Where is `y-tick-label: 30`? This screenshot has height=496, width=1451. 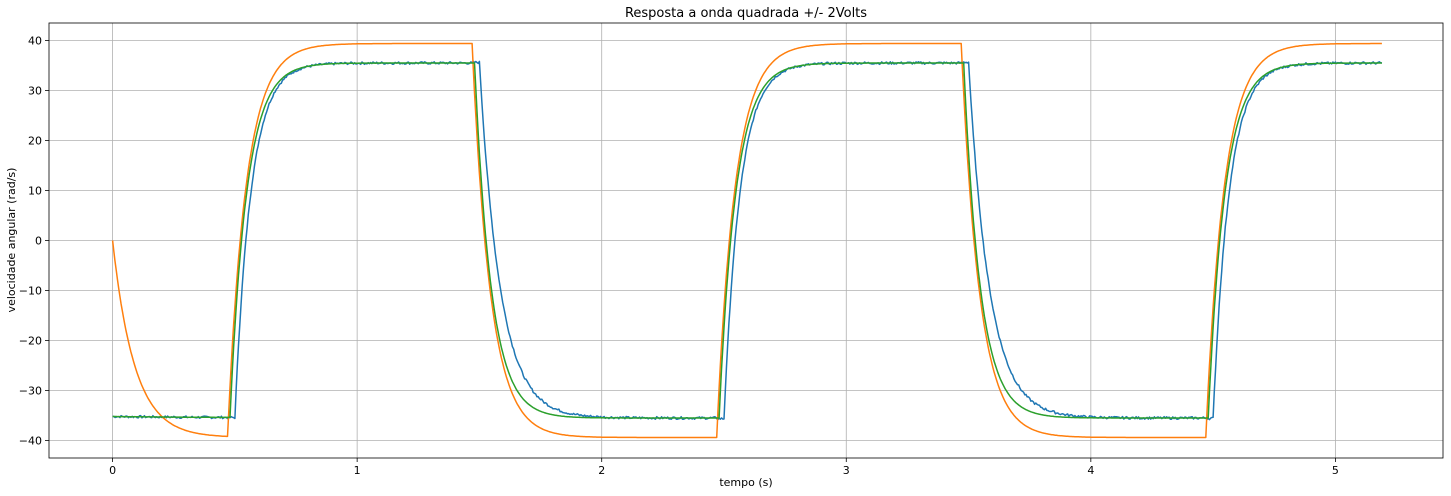 y-tick-label: 30 is located at coordinates (35, 91).